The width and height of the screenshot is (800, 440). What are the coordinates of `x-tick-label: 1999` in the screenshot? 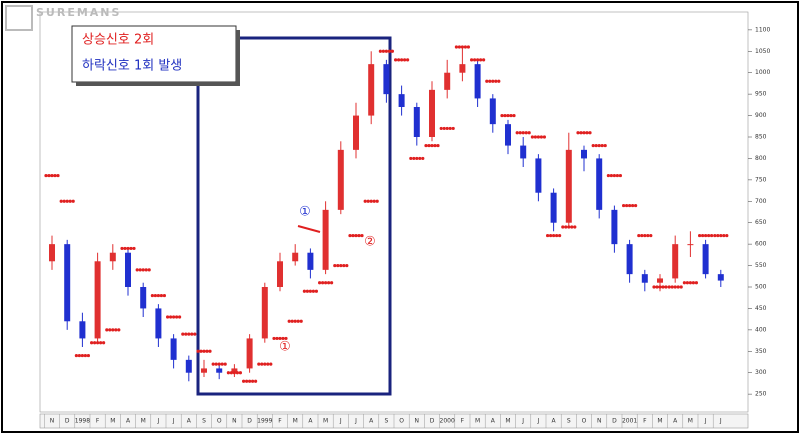 It's located at (264, 421).